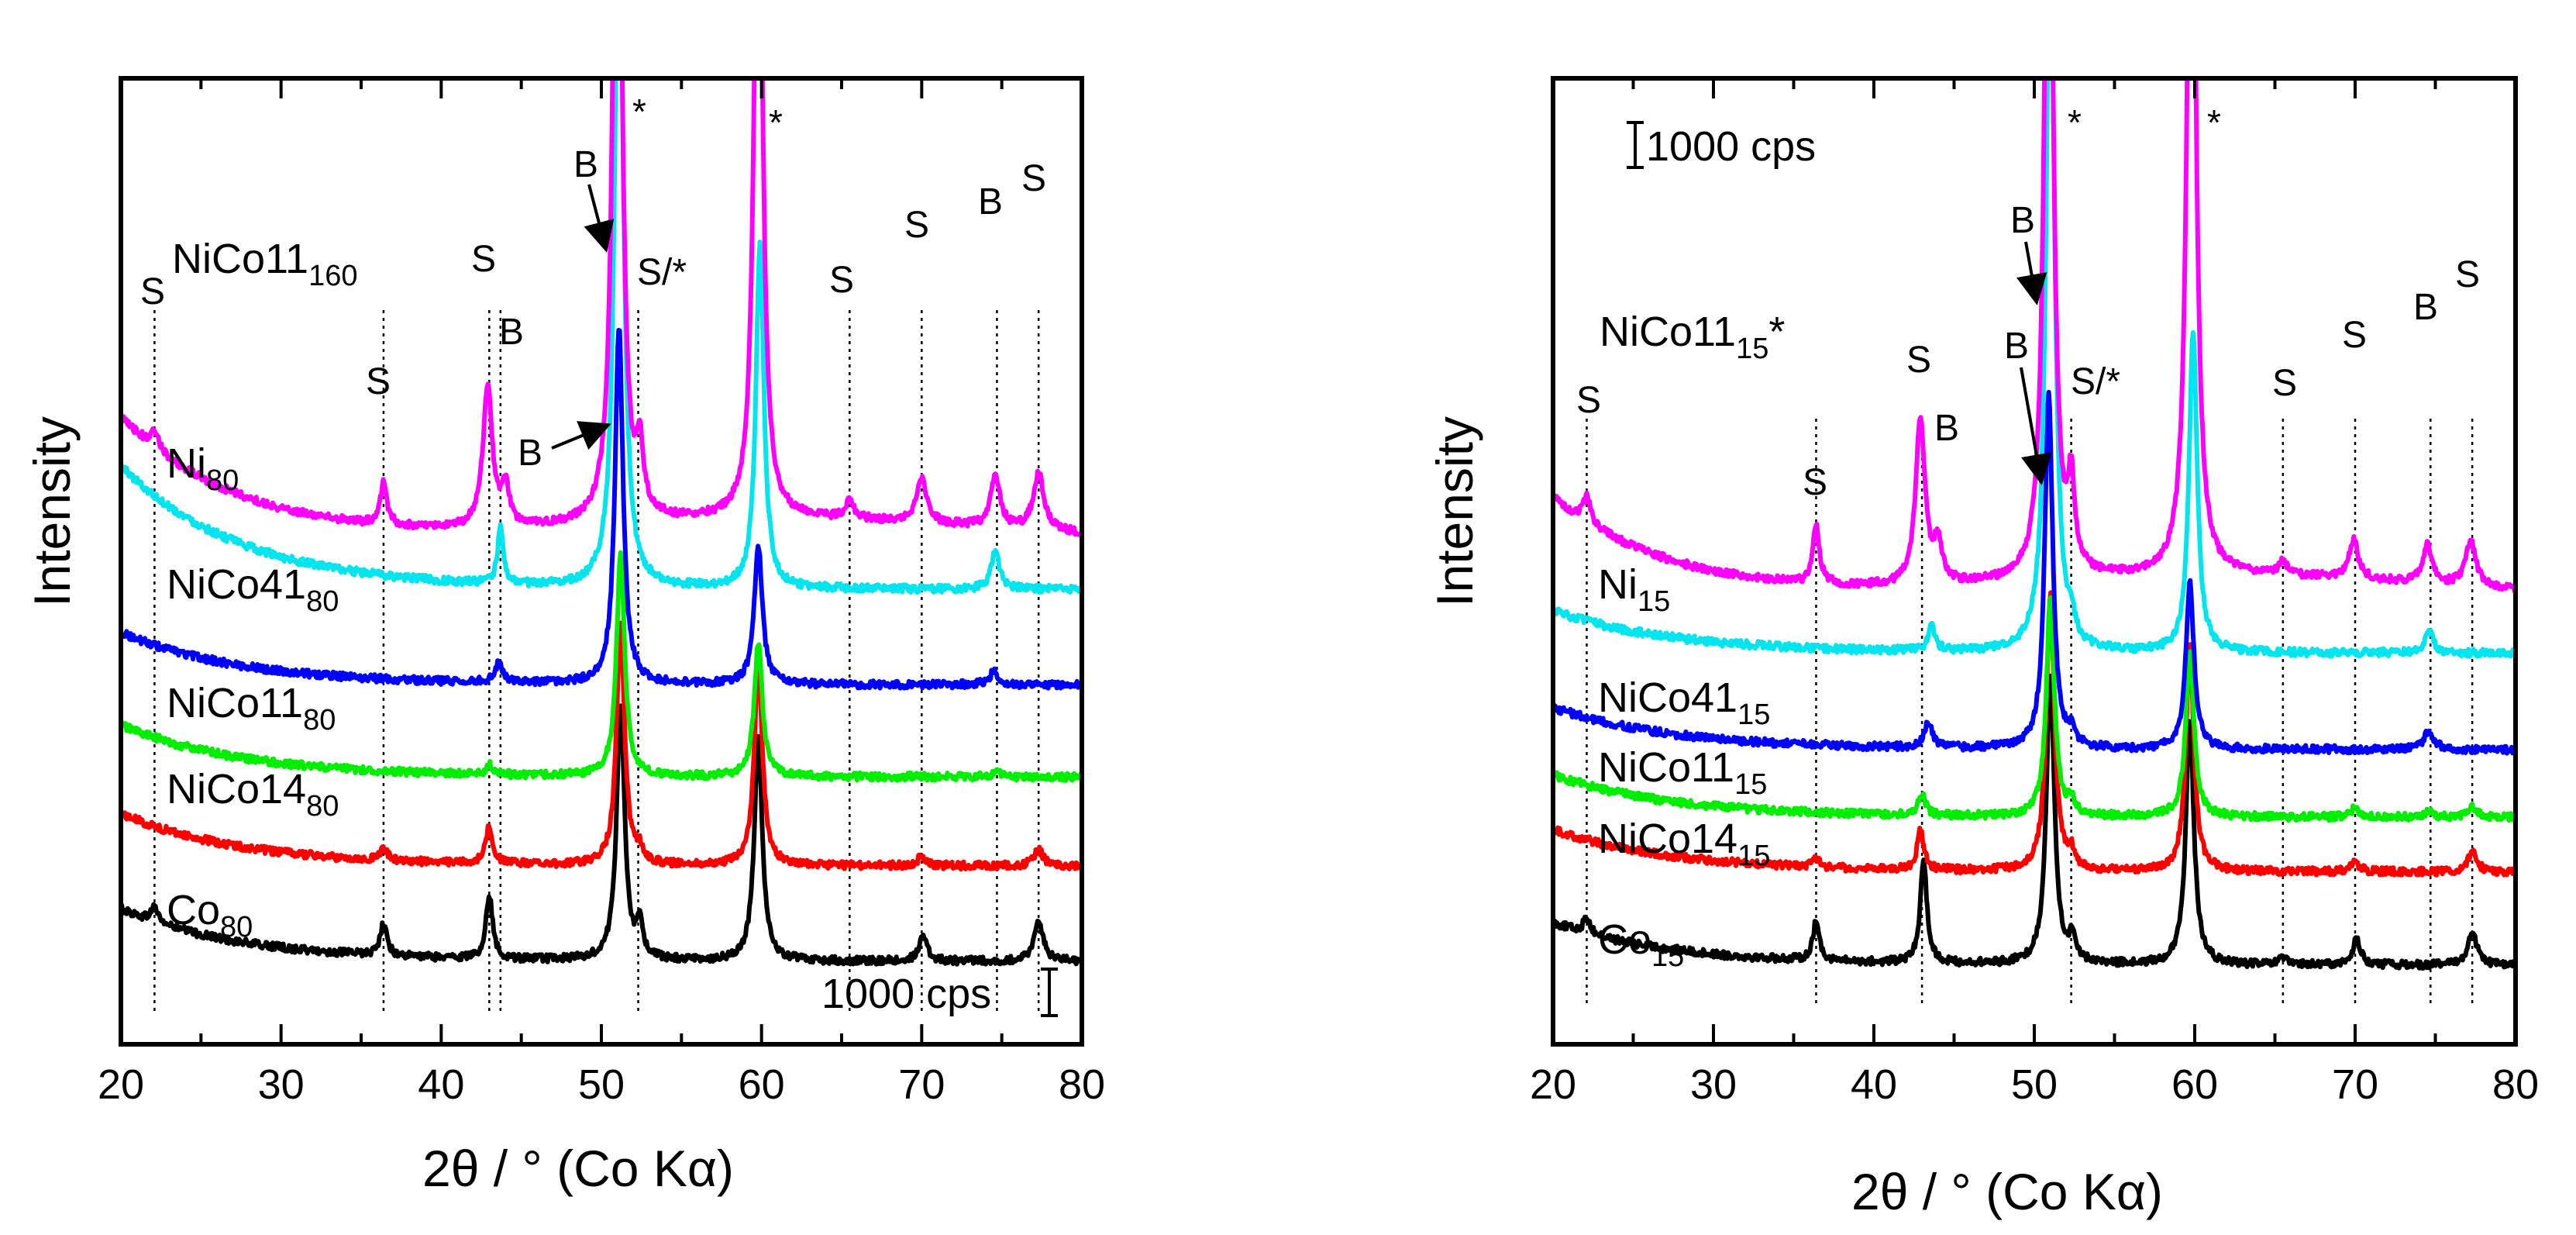 This screenshot has width=2576, height=1235. Describe the element at coordinates (253, 794) in the screenshot. I see `series-label: NiCo1480` at that location.